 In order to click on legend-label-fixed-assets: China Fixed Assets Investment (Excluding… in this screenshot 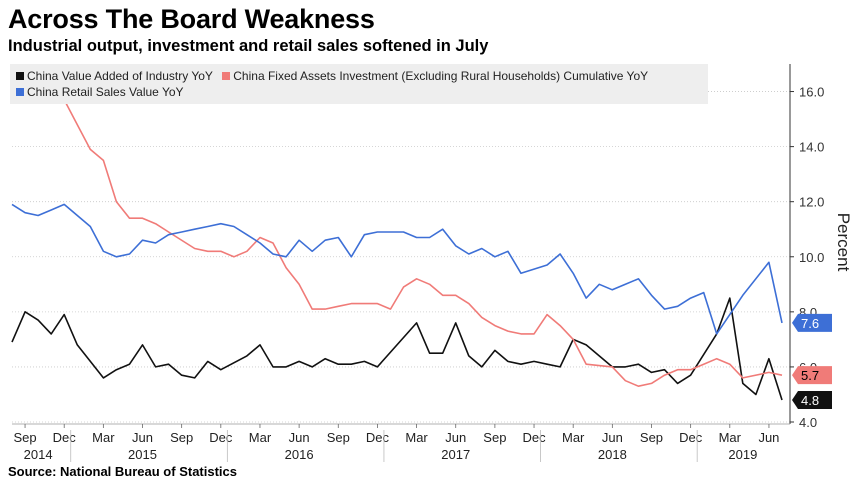, I will do `click(441, 76)`.